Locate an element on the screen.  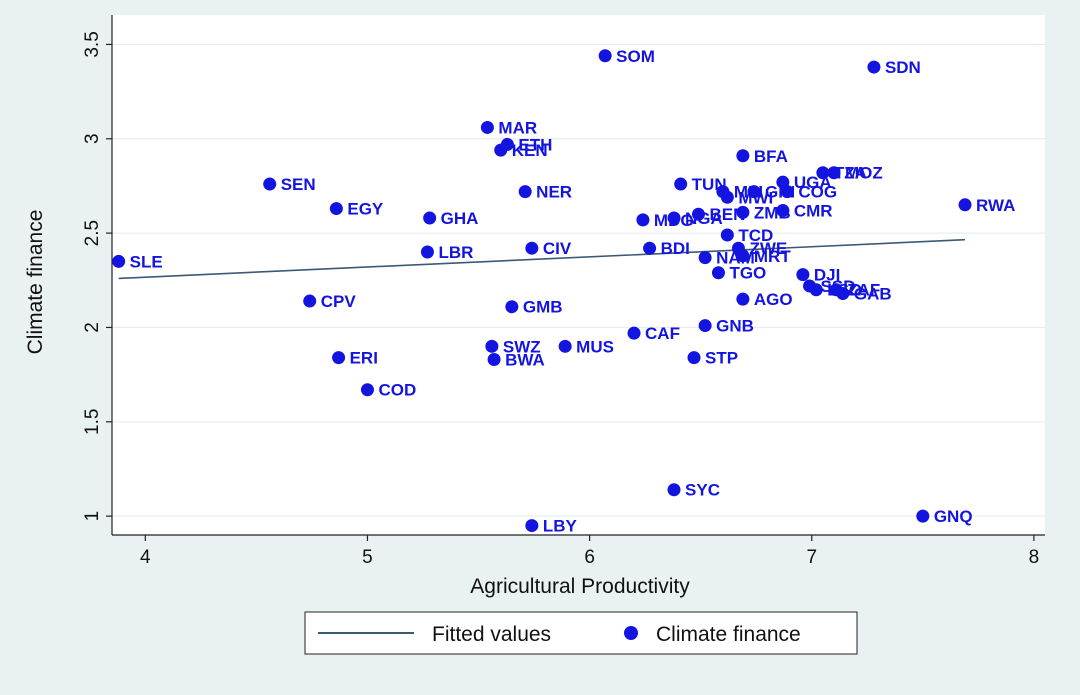
point-label: MOZ is located at coordinates (864, 173).